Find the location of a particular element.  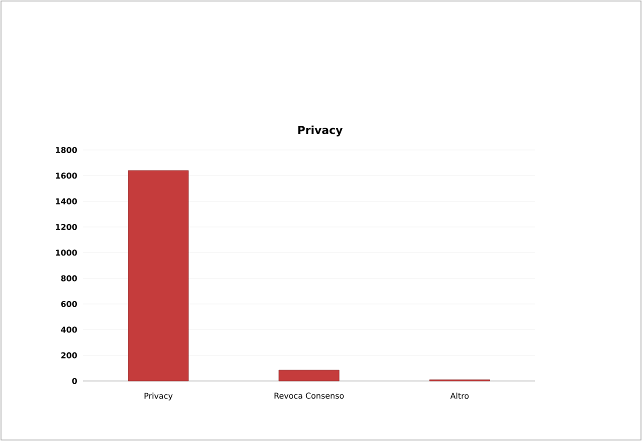

y-tick-label: 400 is located at coordinates (69, 329).